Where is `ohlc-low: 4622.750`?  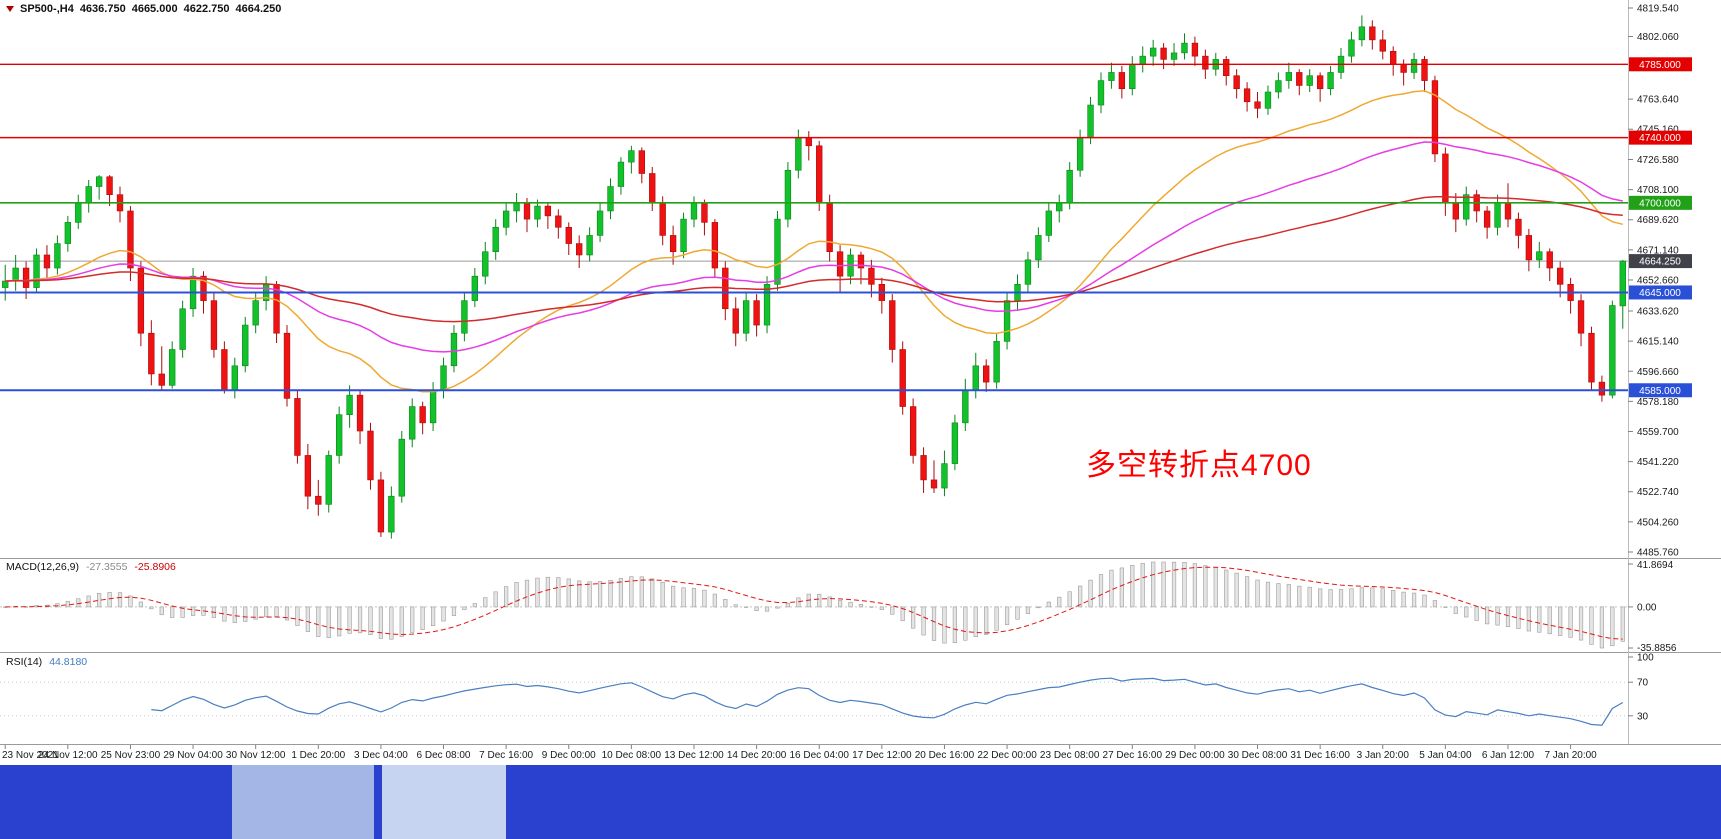
ohlc-low: 4622.750 is located at coordinates (206, 9).